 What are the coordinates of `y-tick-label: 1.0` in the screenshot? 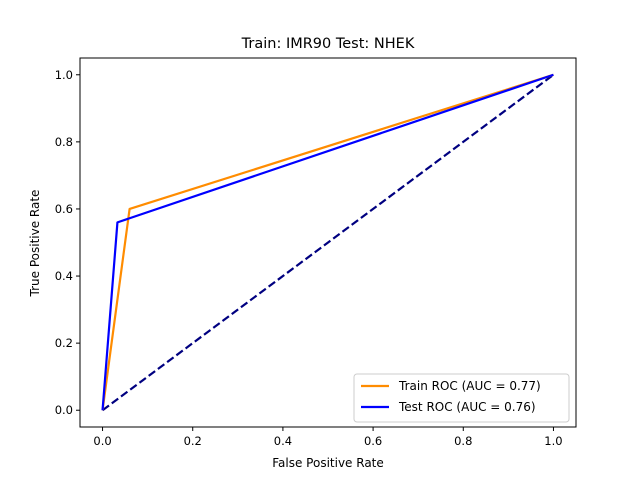 It's located at (64, 75).